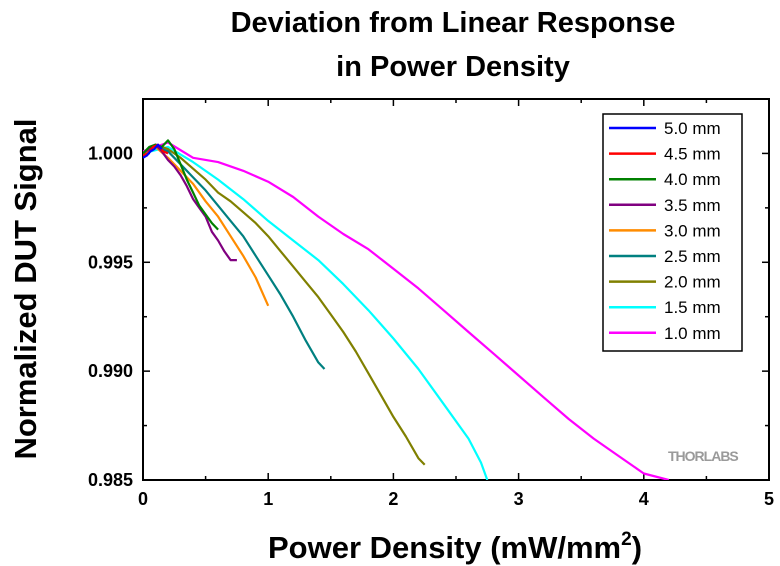 Image resolution: width=780 pixels, height=566 pixels. Describe the element at coordinates (453, 67) in the screenshot. I see `chart-title-line2: in Power Density` at that location.